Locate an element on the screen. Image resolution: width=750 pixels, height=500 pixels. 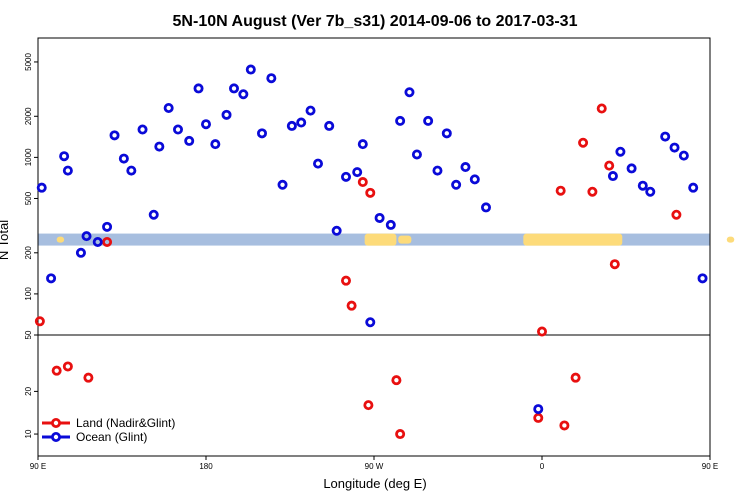
y-tick-label: 100 is located at coordinates (28, 294).